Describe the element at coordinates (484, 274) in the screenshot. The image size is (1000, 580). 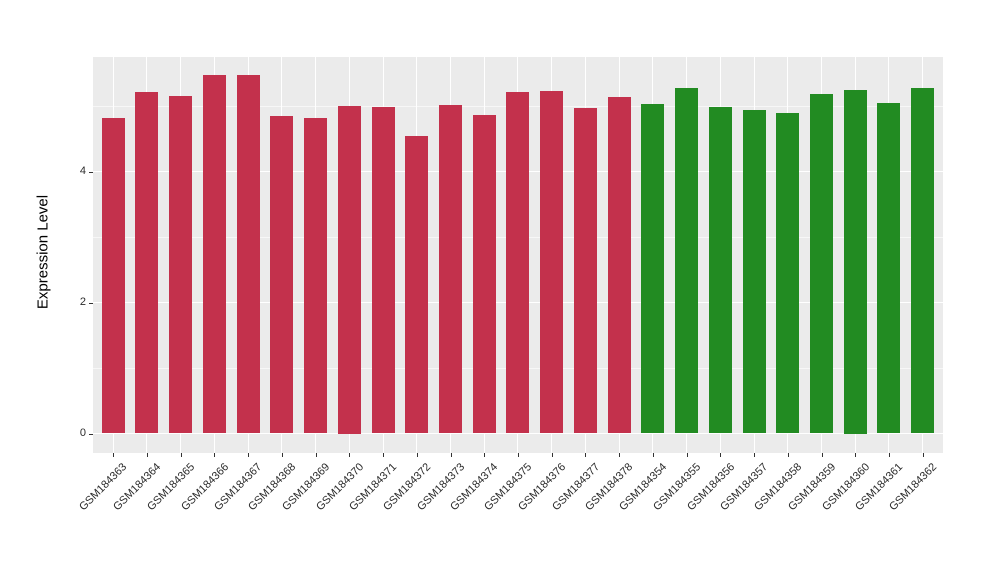
I see `bar-GSM184374` at that location.